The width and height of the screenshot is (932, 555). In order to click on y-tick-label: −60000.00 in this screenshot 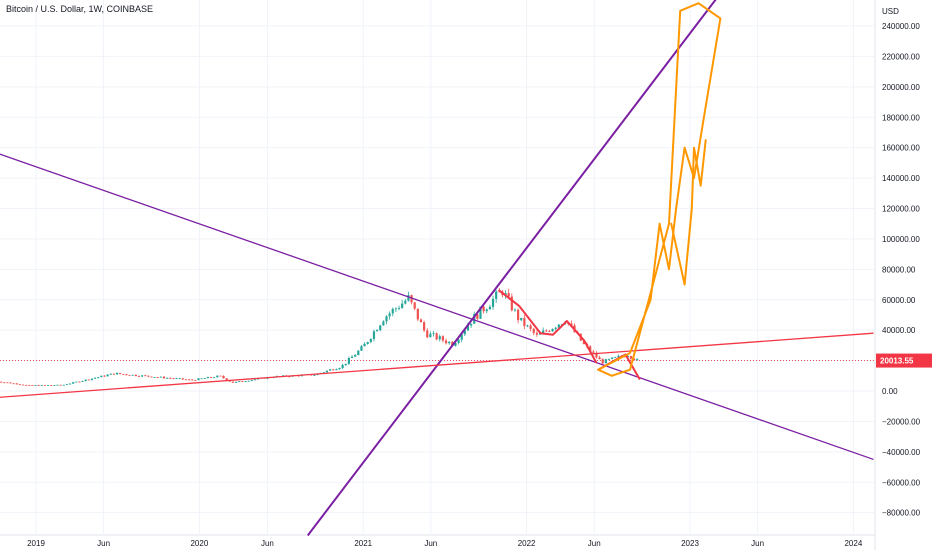, I will do `click(901, 482)`.